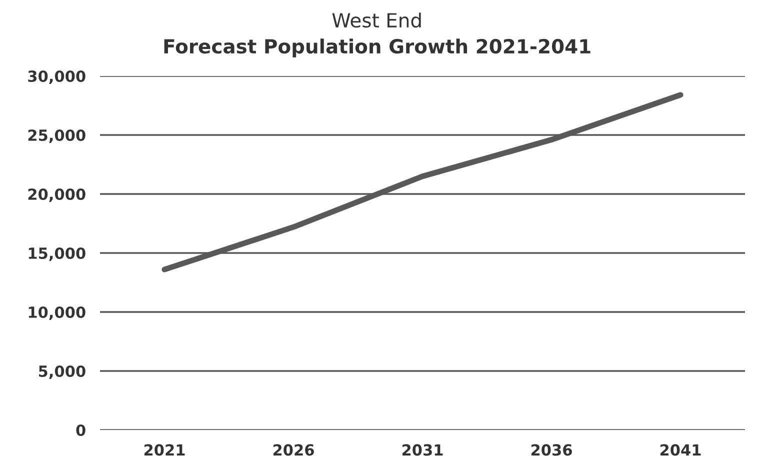 Image resolution: width=757 pixels, height=468 pixels. I want to click on y-tick-label: 20,000, so click(57, 195).